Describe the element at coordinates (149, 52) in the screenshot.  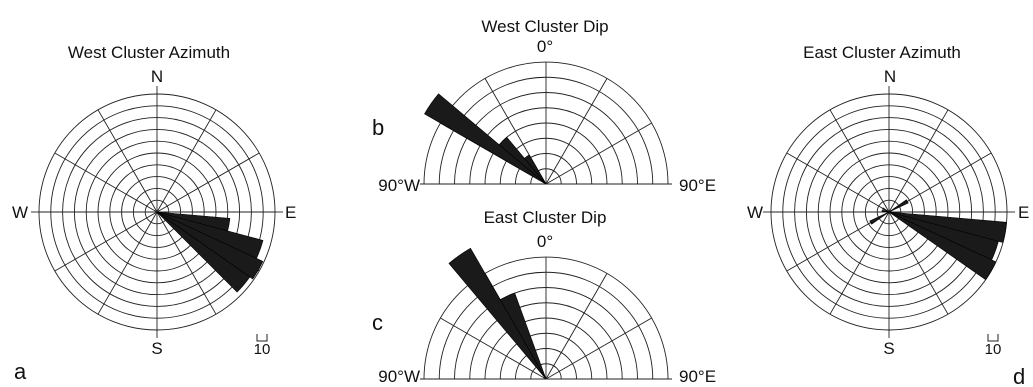
I see `west-azimuth-title: West Cluster Azimuth` at that location.